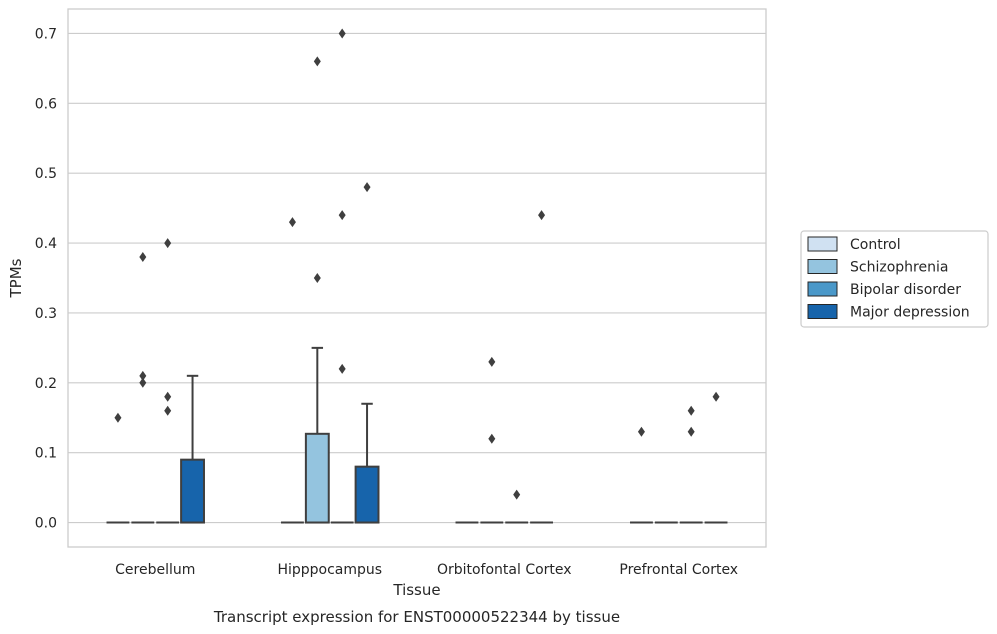  I want to click on box-schizophrenia, so click(317, 435).